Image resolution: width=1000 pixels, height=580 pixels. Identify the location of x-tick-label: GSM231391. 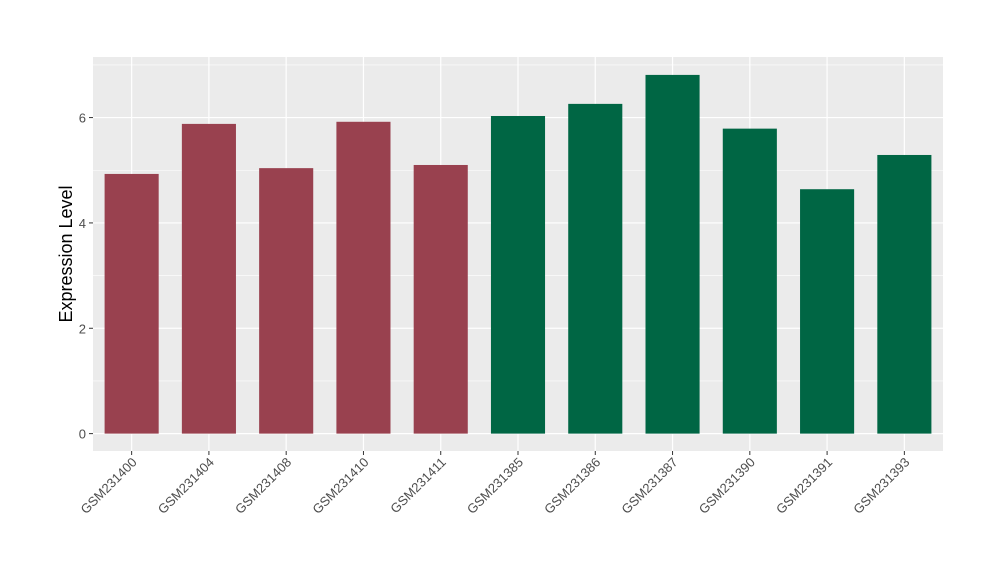
(804, 486).